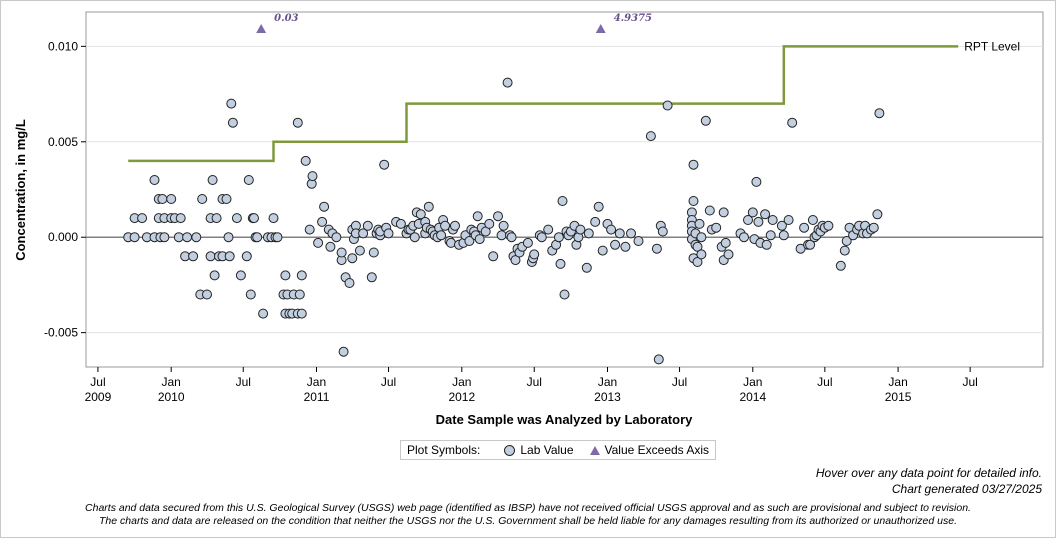 The image size is (1056, 538). What do you see at coordinates (63, 142) in the screenshot?
I see `y-tick-label: 0.005` at bounding box center [63, 142].